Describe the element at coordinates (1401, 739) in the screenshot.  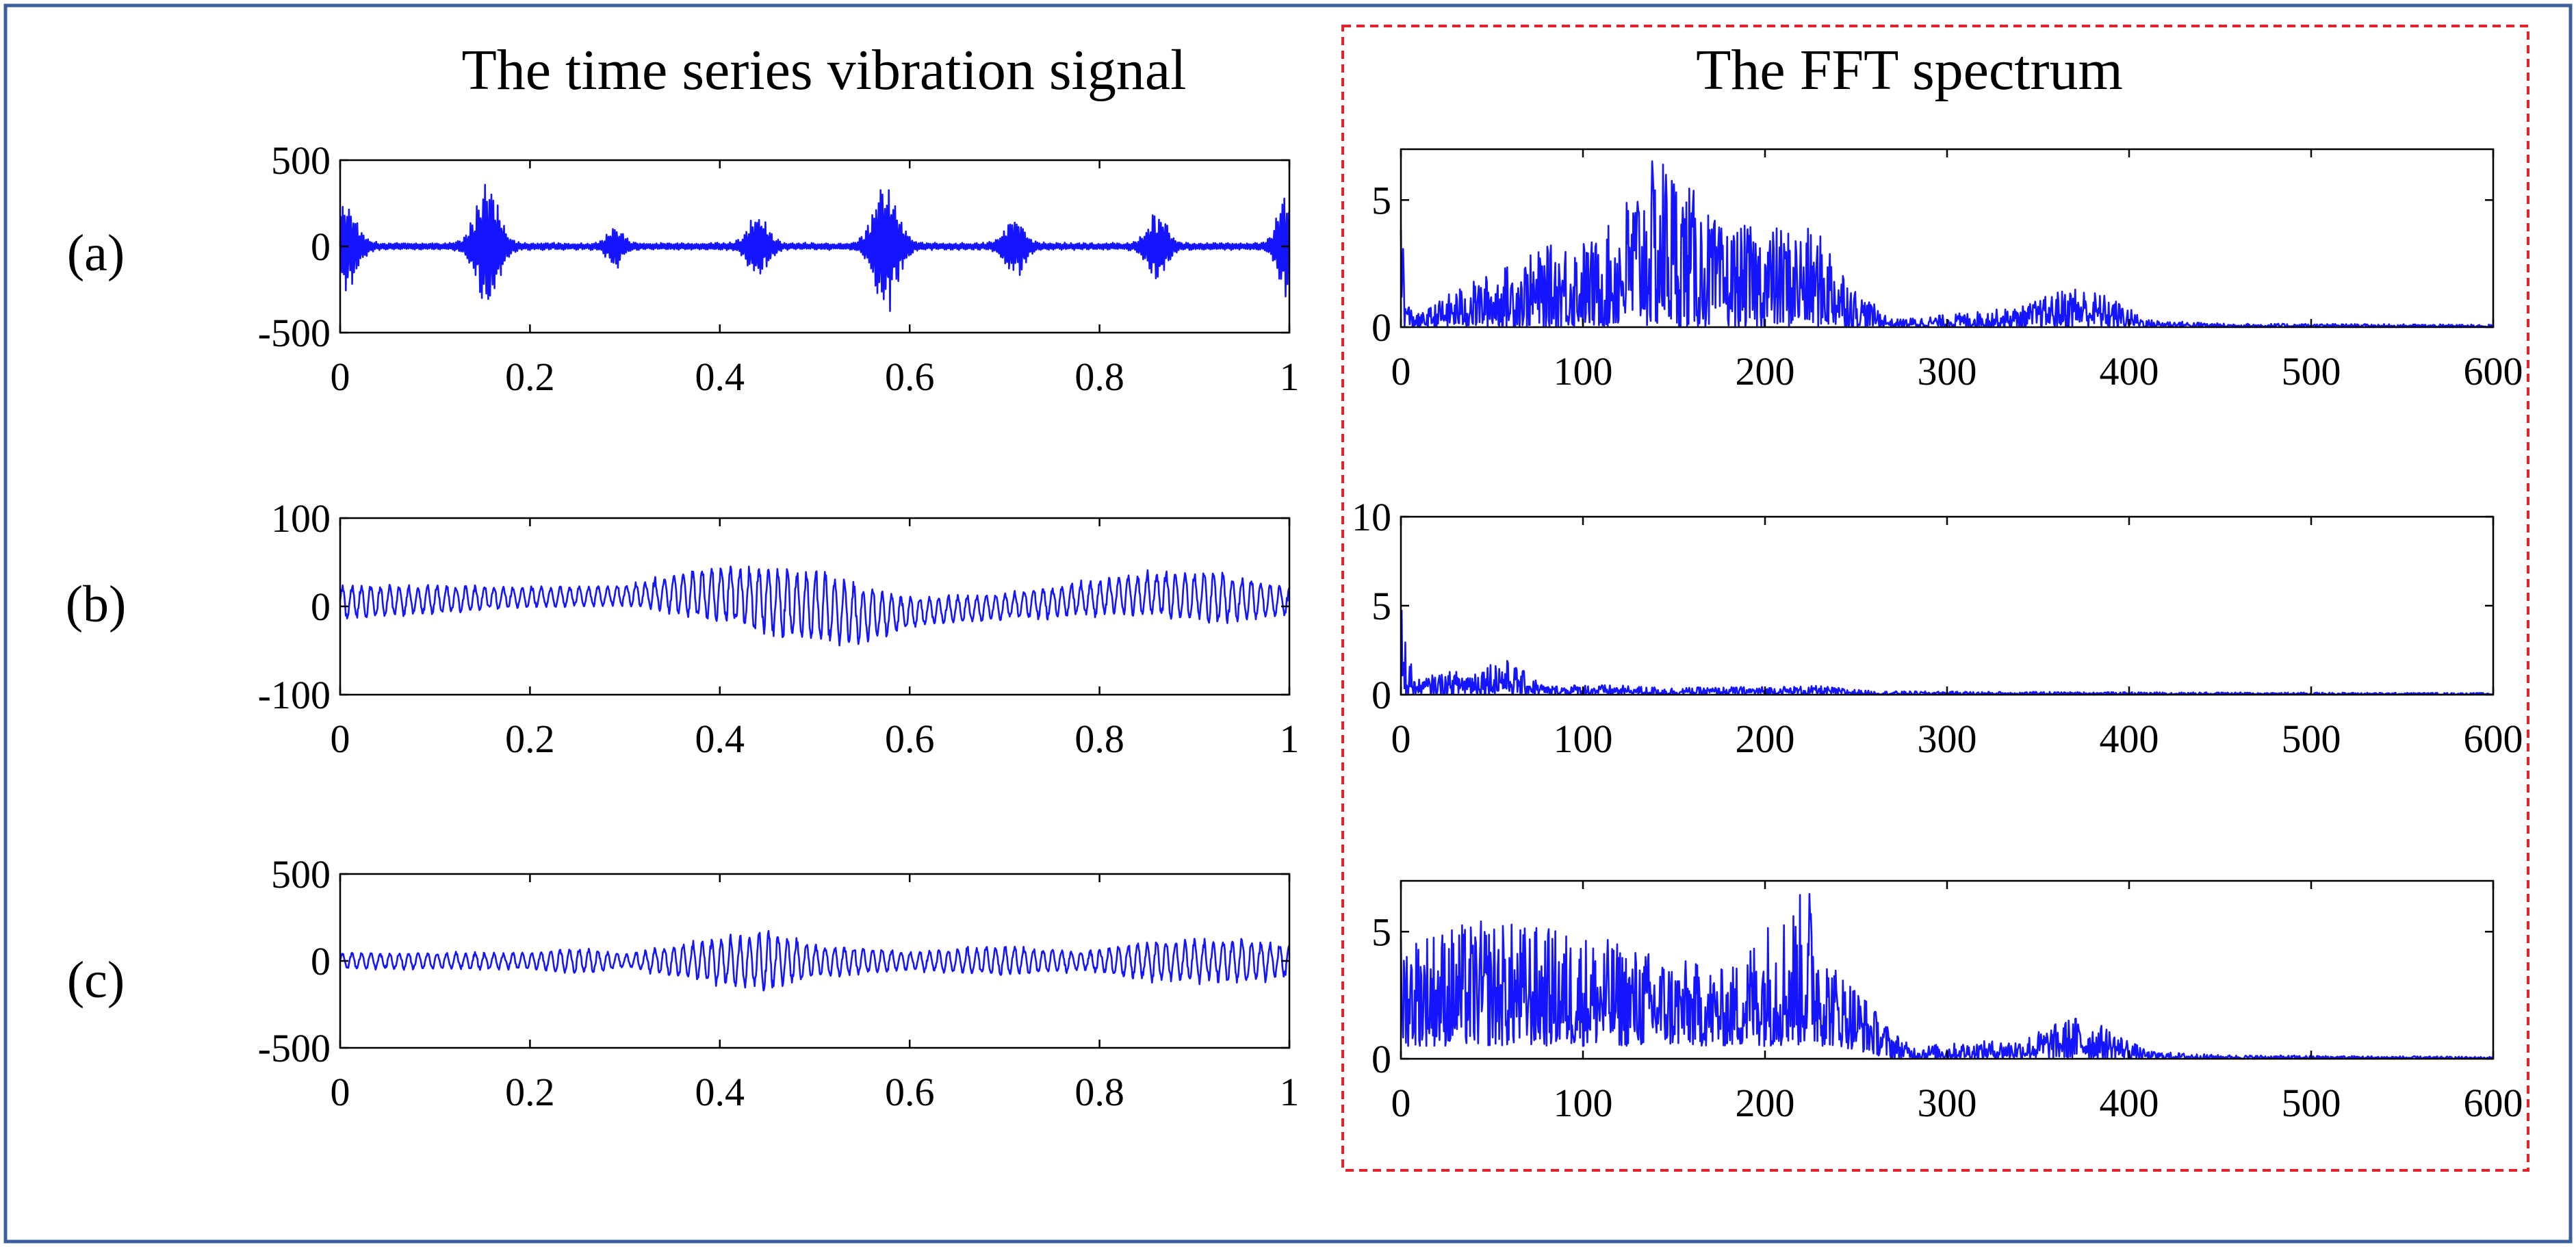
I see `x-tick-label-b-fft: 0` at that location.